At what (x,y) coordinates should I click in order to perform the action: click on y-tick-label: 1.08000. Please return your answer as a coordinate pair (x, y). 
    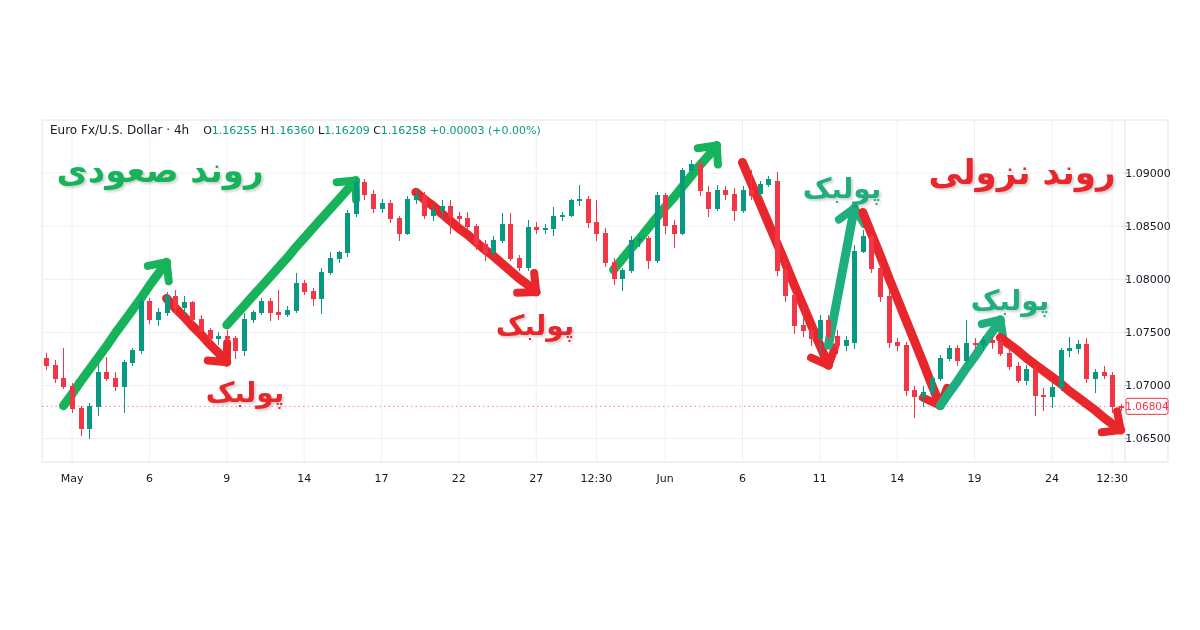
    Looking at the image, I should click on (1148, 279).